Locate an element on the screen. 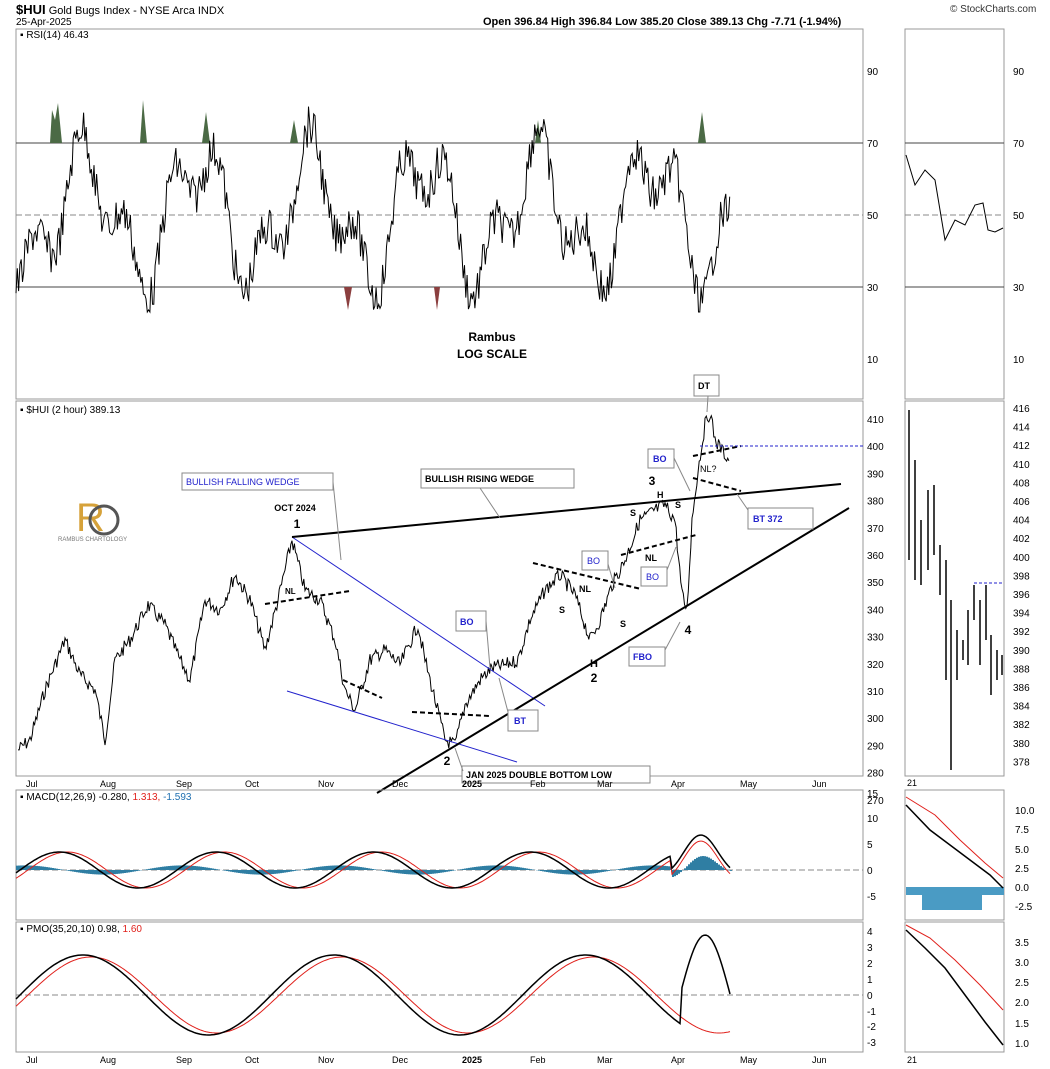  price-tick-label: 380 is located at coordinates (875, 502).